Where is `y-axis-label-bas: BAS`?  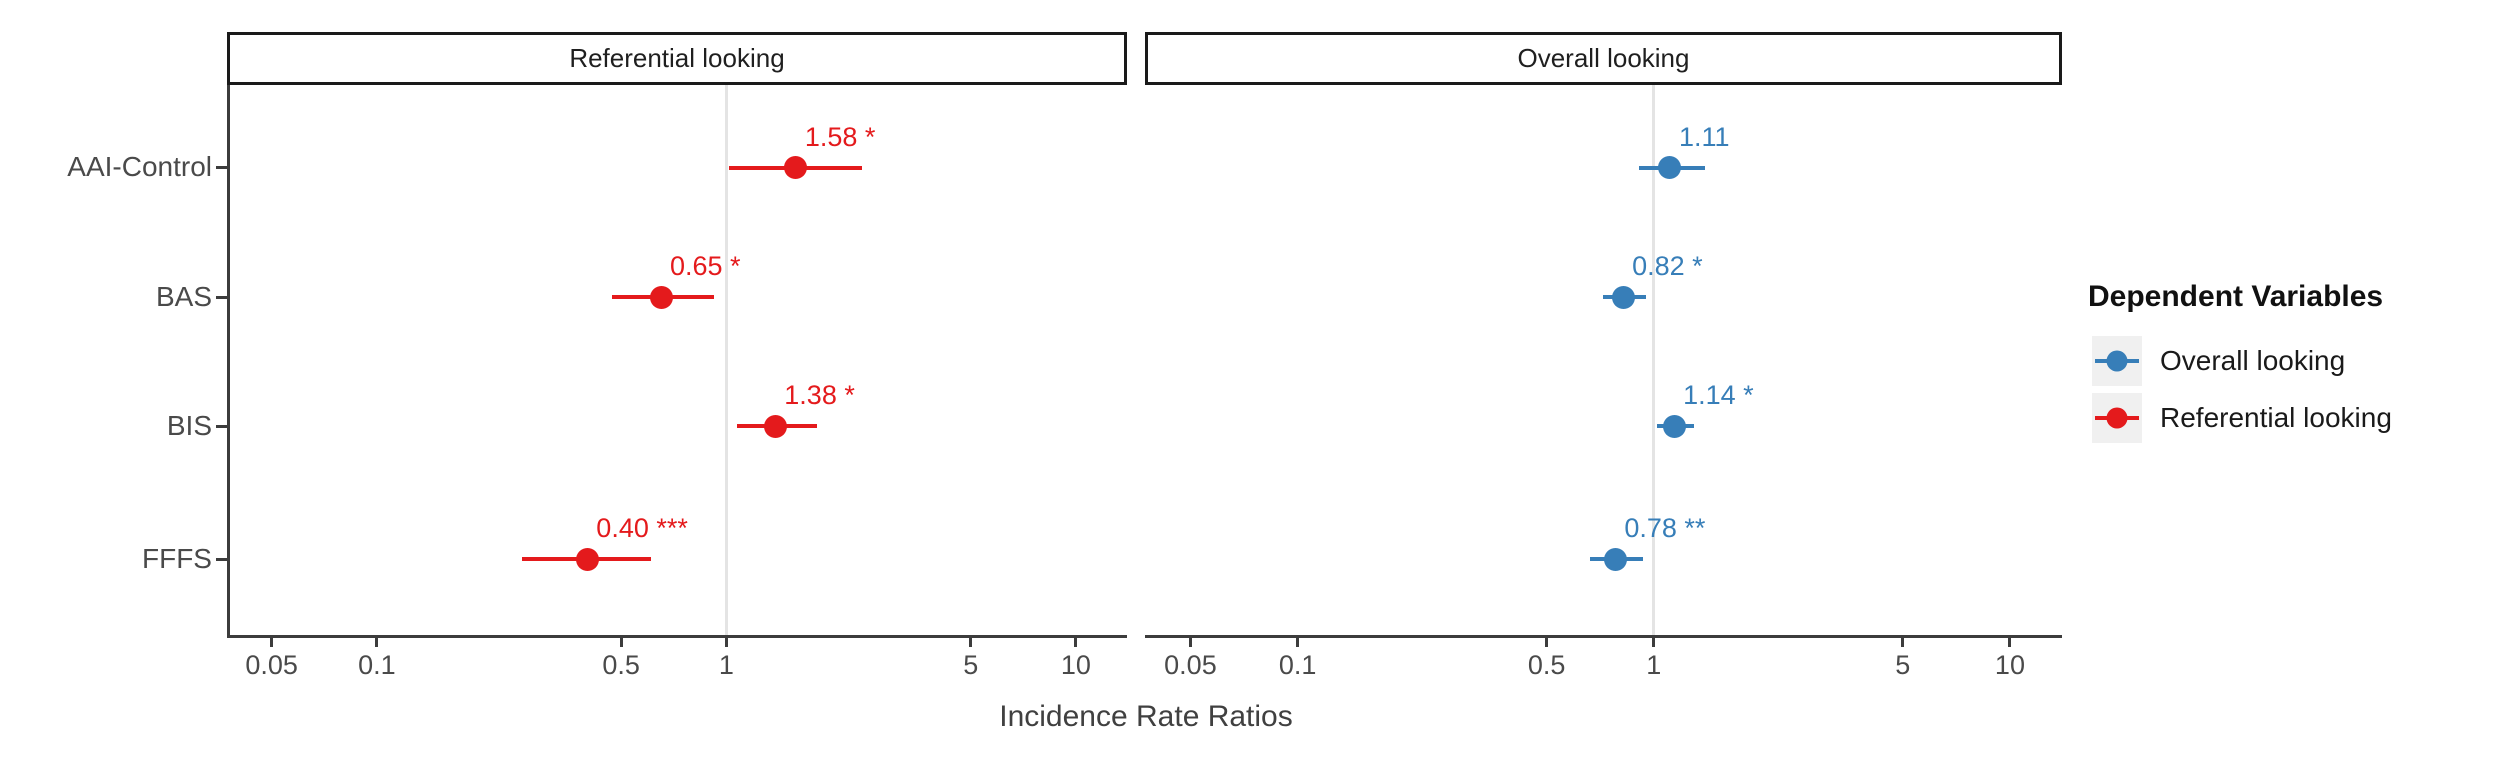 y-axis-label-bas: BAS is located at coordinates (183, 296).